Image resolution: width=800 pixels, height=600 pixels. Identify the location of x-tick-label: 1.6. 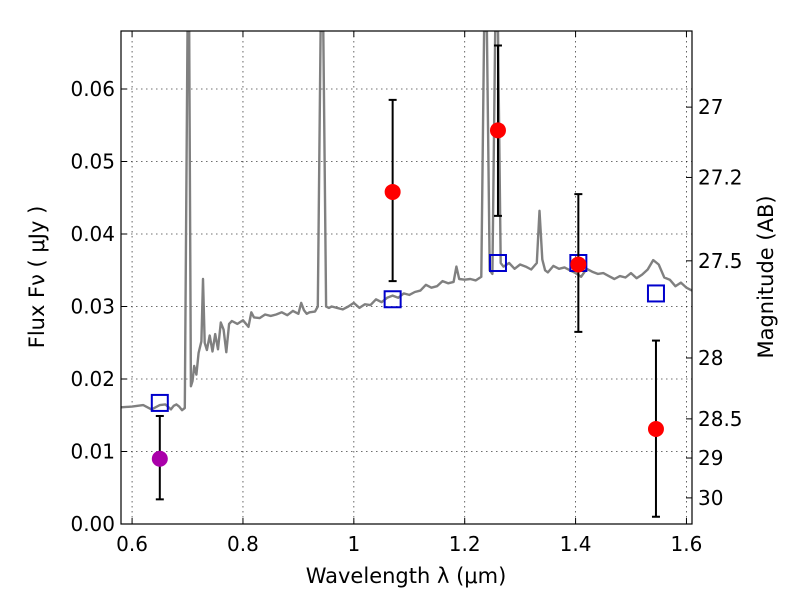
(687, 544).